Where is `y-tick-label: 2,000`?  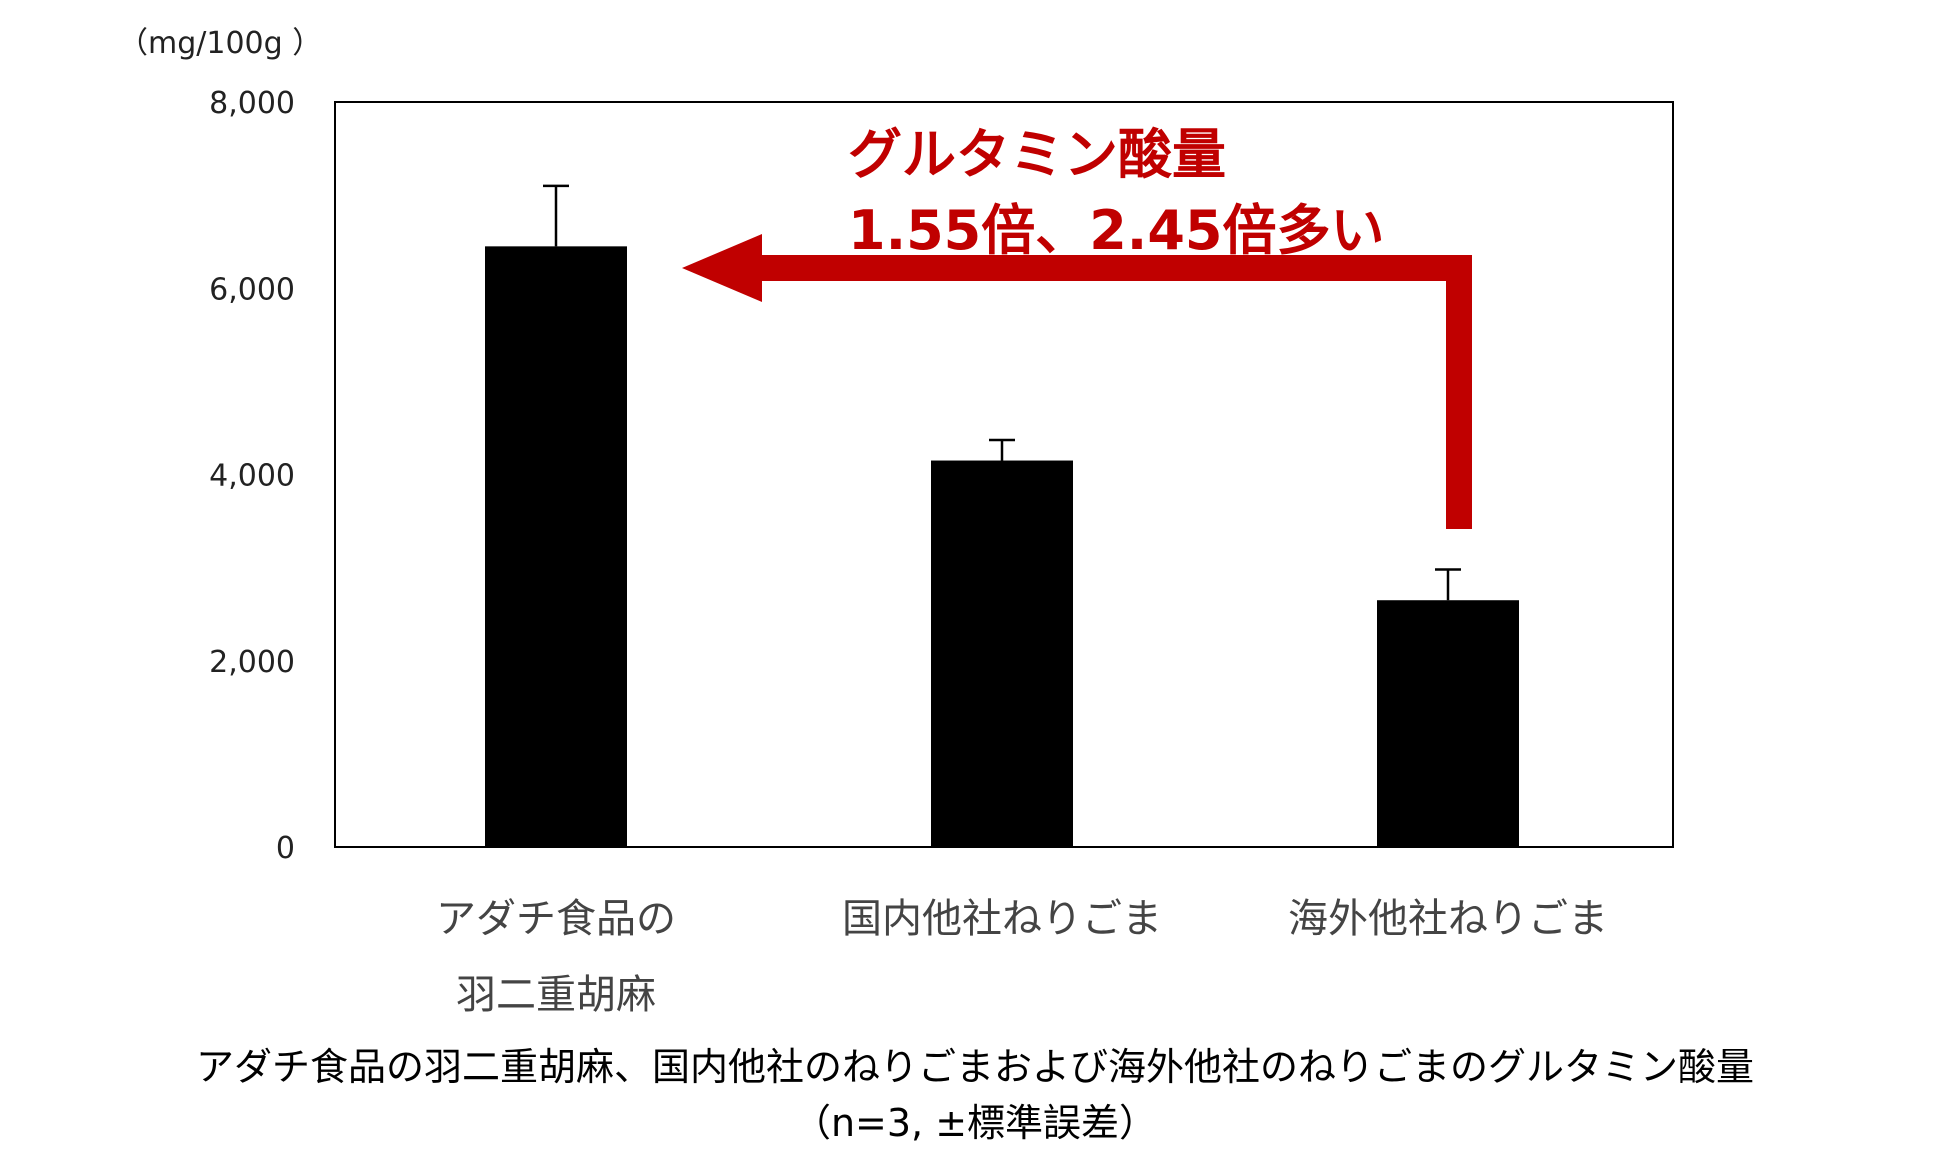 y-tick-label: 2,000 is located at coordinates (252, 662).